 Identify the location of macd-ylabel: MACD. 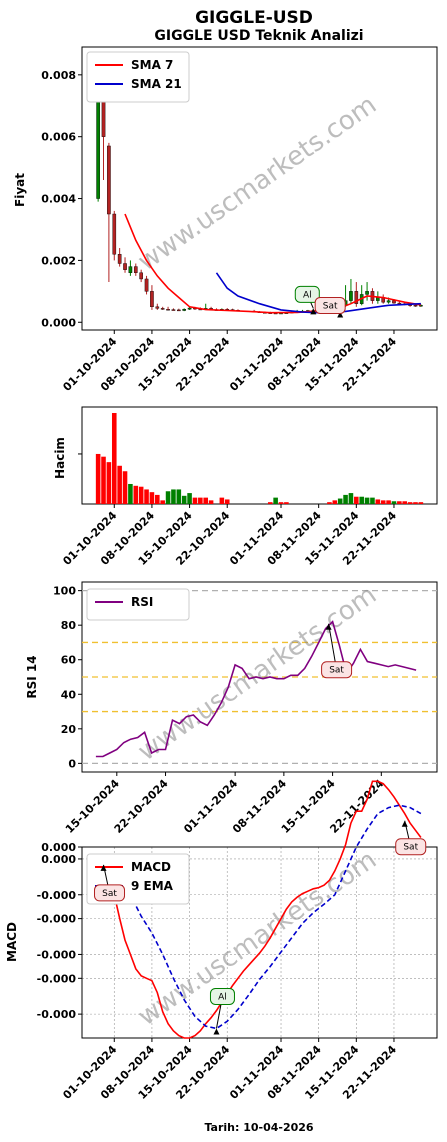
(12, 942).